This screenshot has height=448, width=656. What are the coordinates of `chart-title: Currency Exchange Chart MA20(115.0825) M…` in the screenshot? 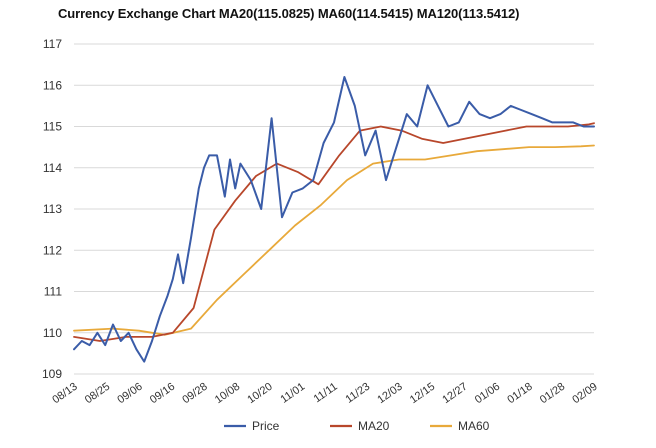 It's located at (289, 13).